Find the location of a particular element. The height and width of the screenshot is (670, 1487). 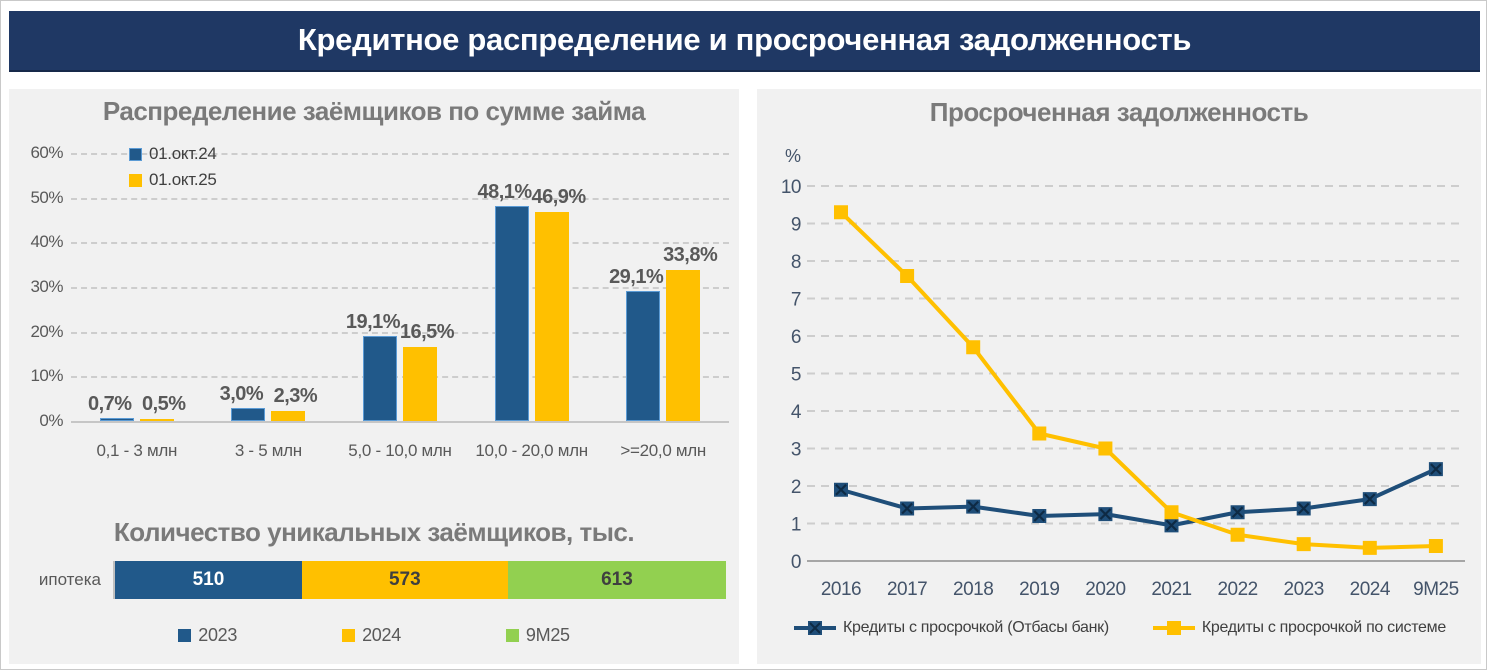

y-axis-tick: 20% is located at coordinates (46, 331).